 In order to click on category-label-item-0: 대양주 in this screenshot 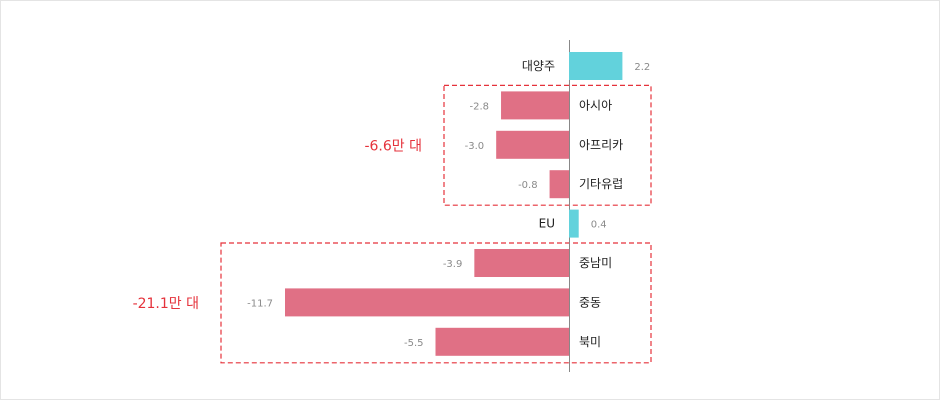, I will do `click(538, 66)`.